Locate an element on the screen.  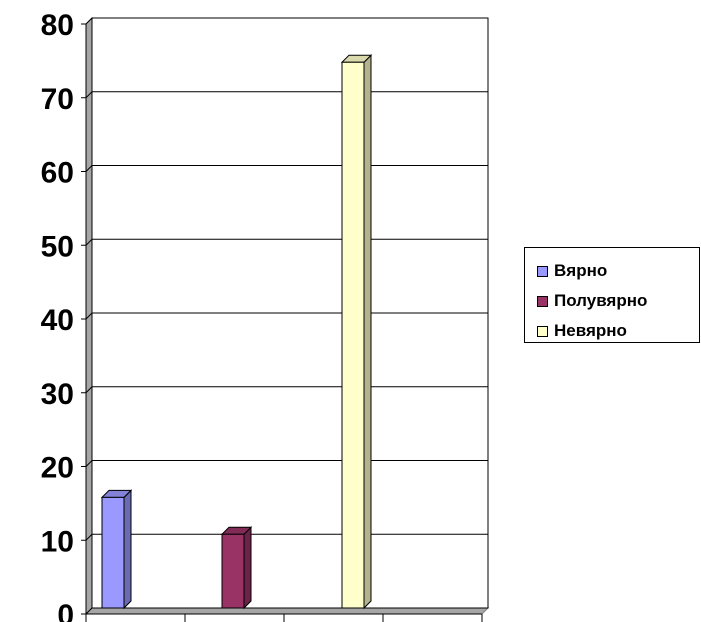
legend-item-correct: Вярно is located at coordinates (615, 271).